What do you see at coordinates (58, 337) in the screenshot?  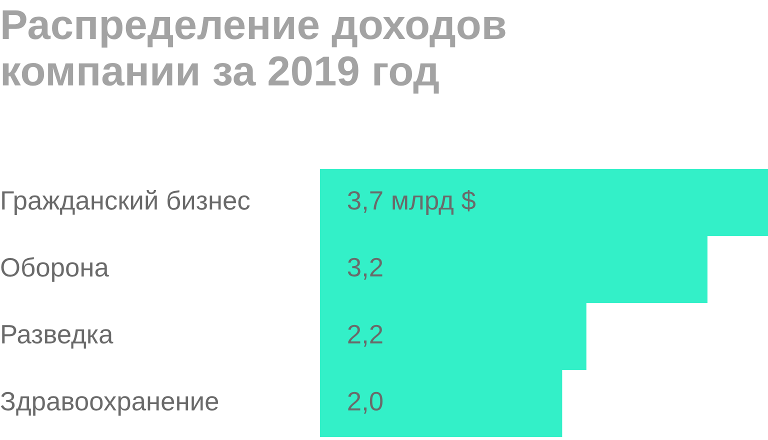 I see `y-tick-label: Разведка` at bounding box center [58, 337].